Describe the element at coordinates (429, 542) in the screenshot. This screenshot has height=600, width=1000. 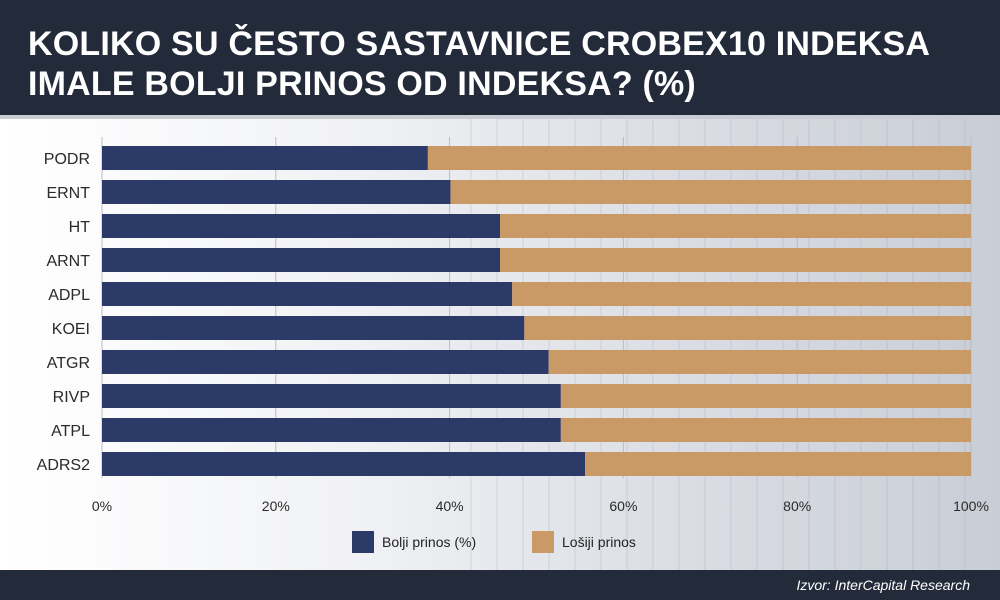
I see `legend-label-bolji-prinos: Bolji prinos (%)` at that location.